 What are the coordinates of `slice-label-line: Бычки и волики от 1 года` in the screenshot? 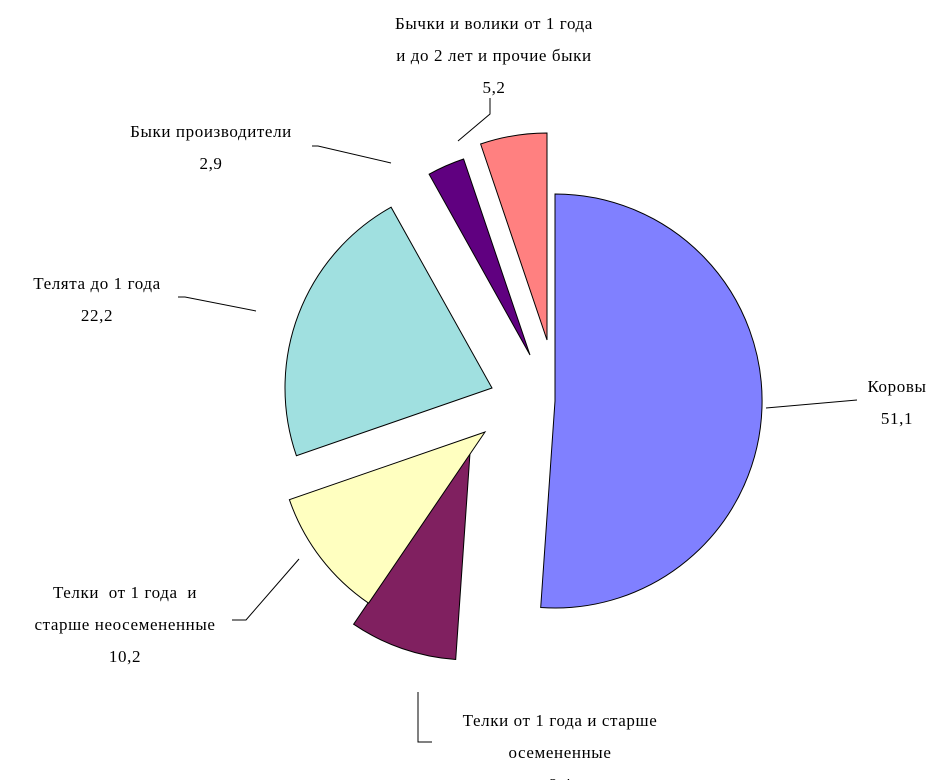 It's located at (494, 23).